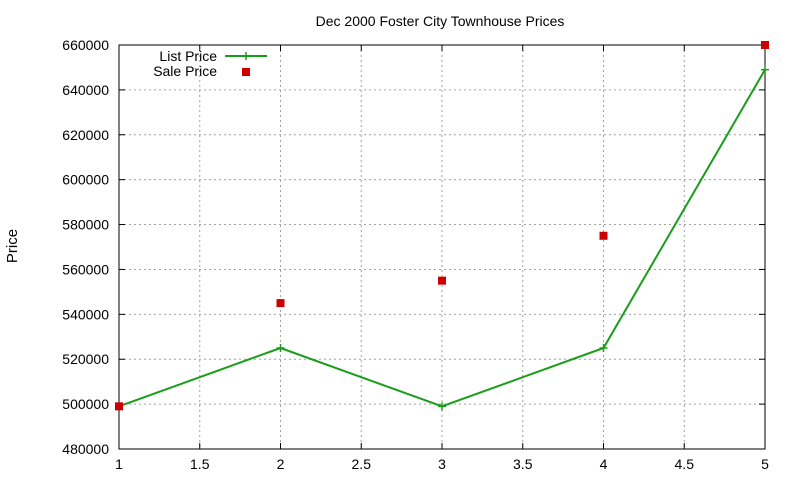  What do you see at coordinates (12, 246) in the screenshot?
I see `y-axis-title: Price` at bounding box center [12, 246].